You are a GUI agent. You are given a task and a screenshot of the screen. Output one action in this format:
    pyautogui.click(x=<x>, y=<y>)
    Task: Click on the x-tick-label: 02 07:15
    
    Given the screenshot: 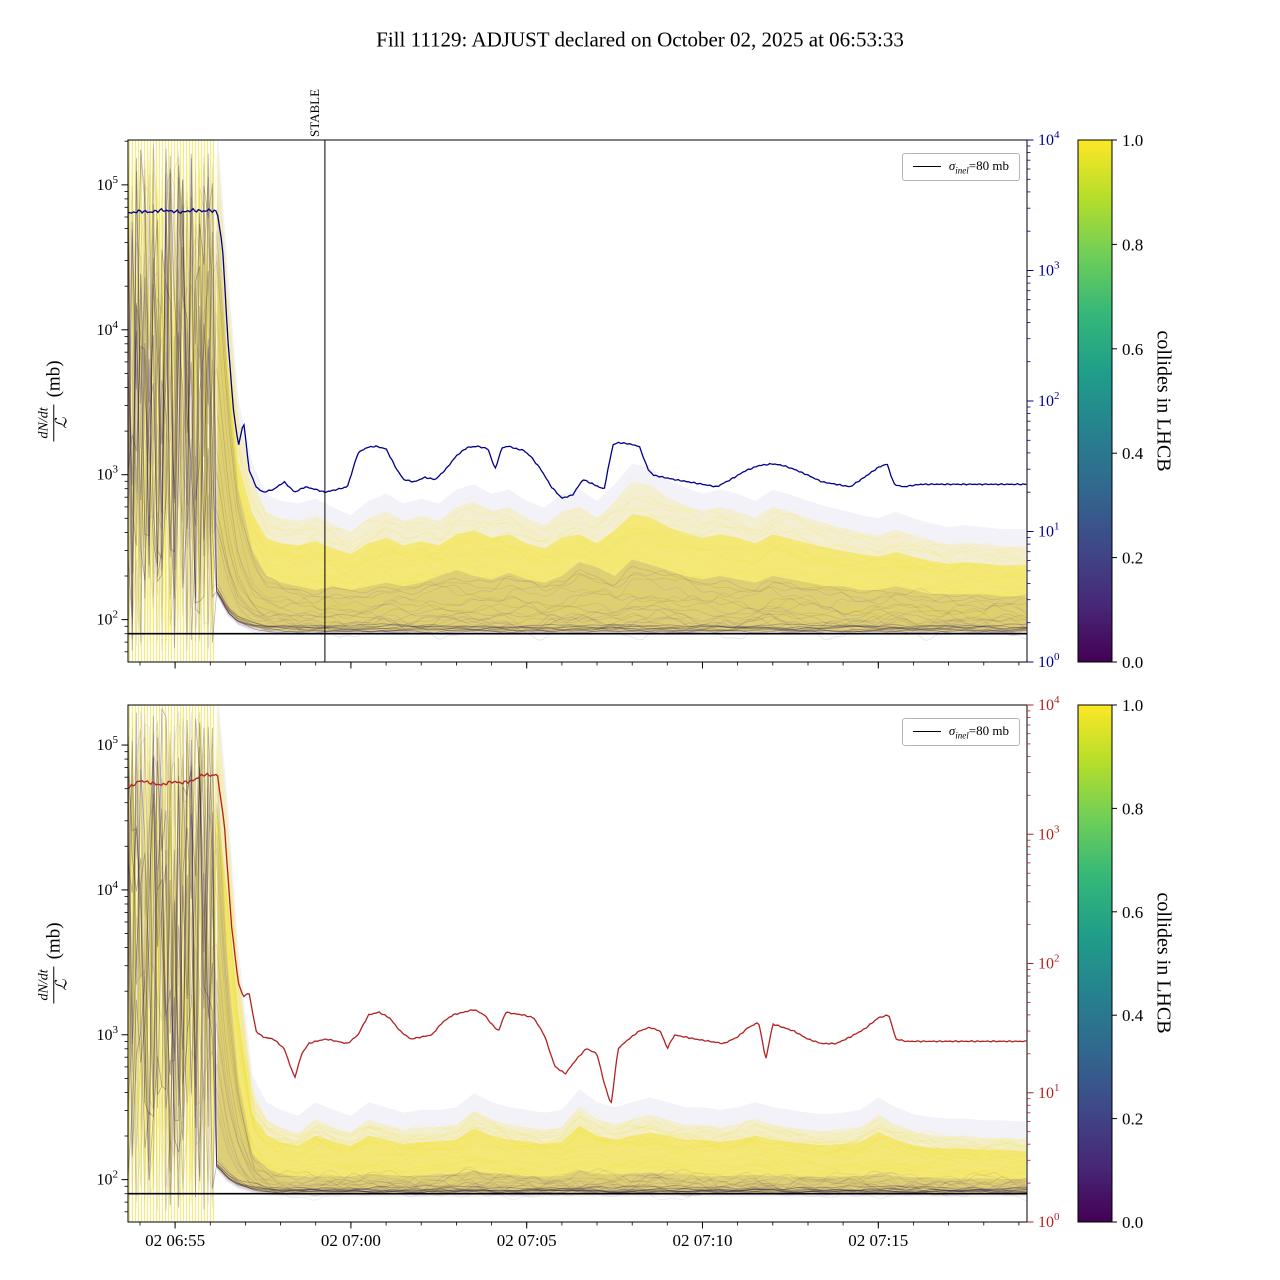 What is the action you would take?
    pyautogui.click(x=878, y=1240)
    